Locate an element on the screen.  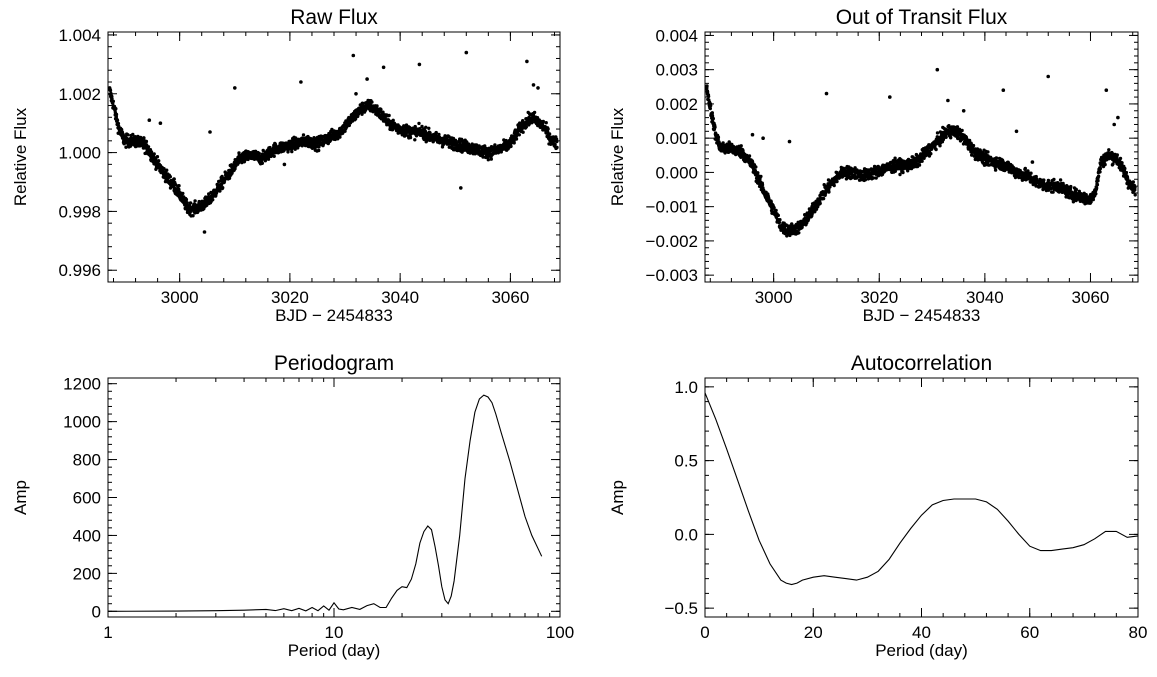
y-axis-label: Amp is located at coordinates (617, 497).